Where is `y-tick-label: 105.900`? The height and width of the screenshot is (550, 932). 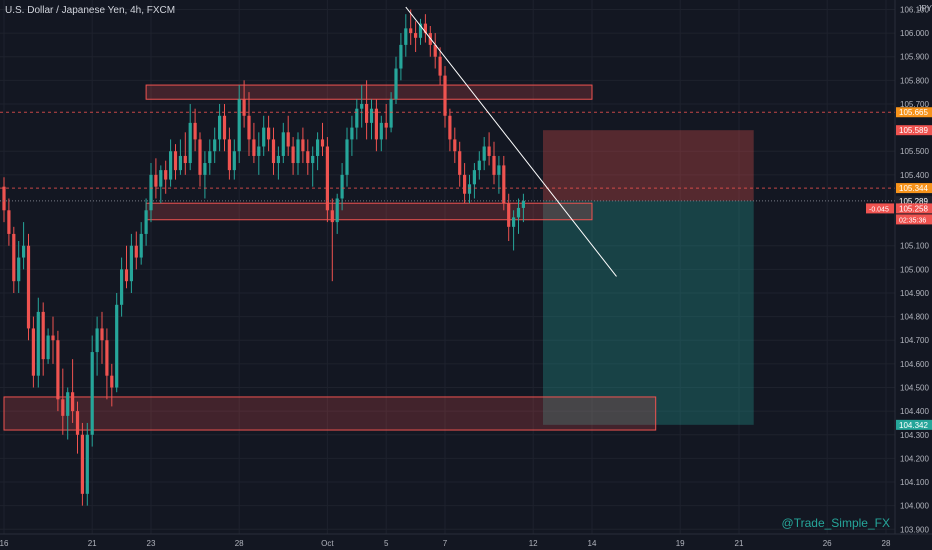 y-tick-label: 105.900 is located at coordinates (914, 57).